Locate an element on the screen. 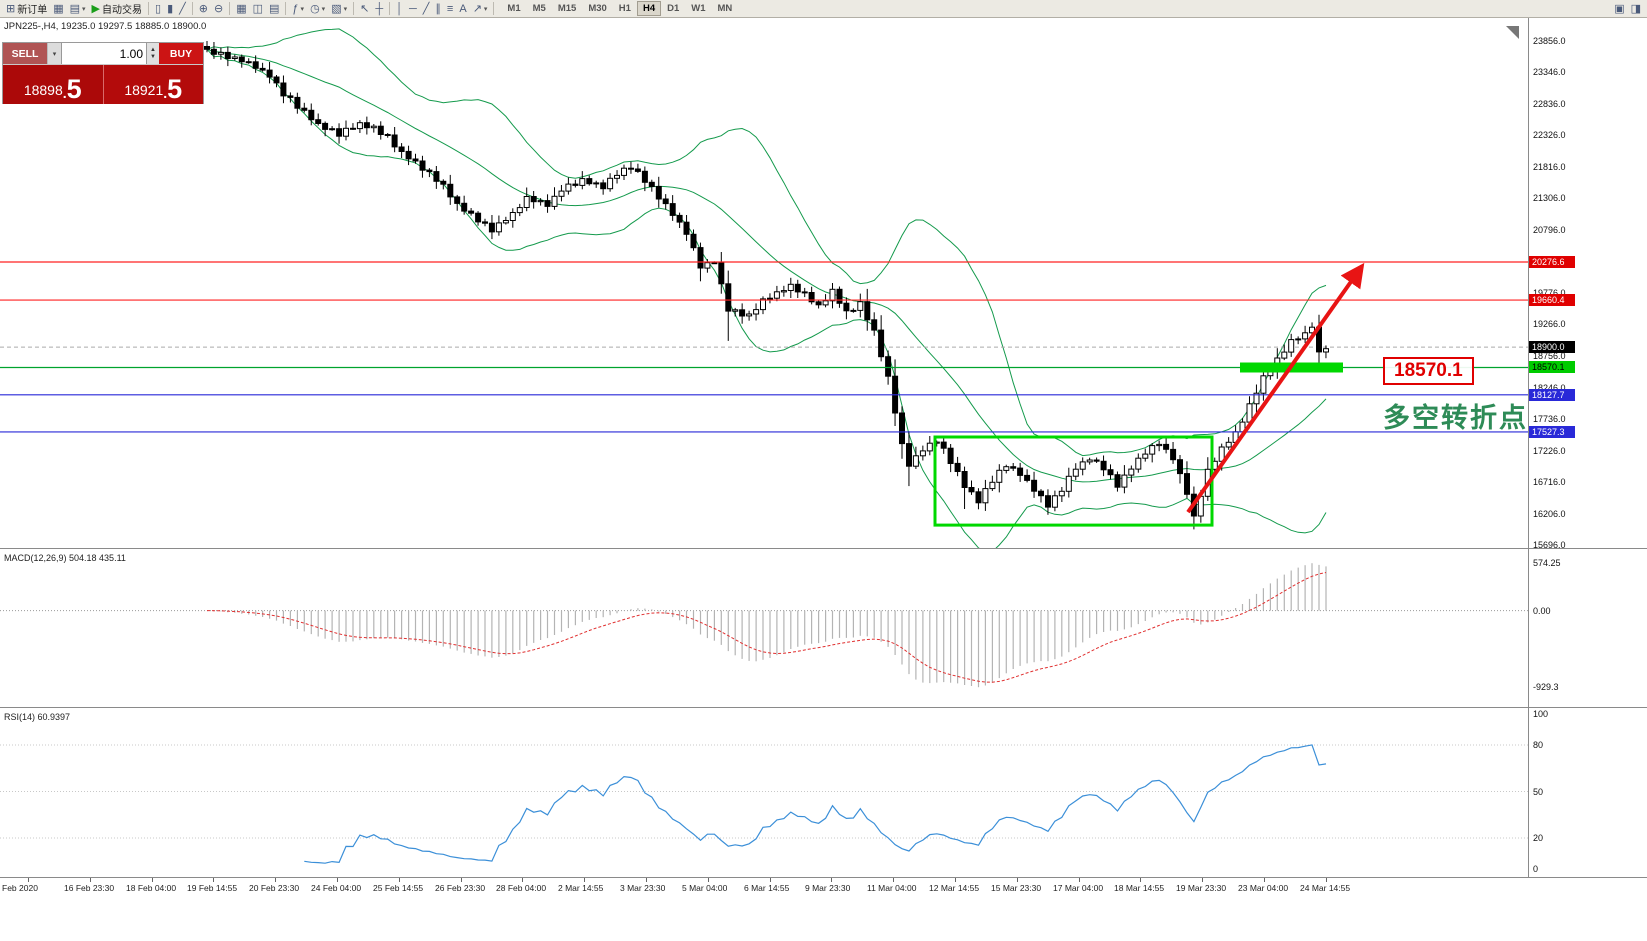  timeframe-mn: MN is located at coordinates (725, 8).